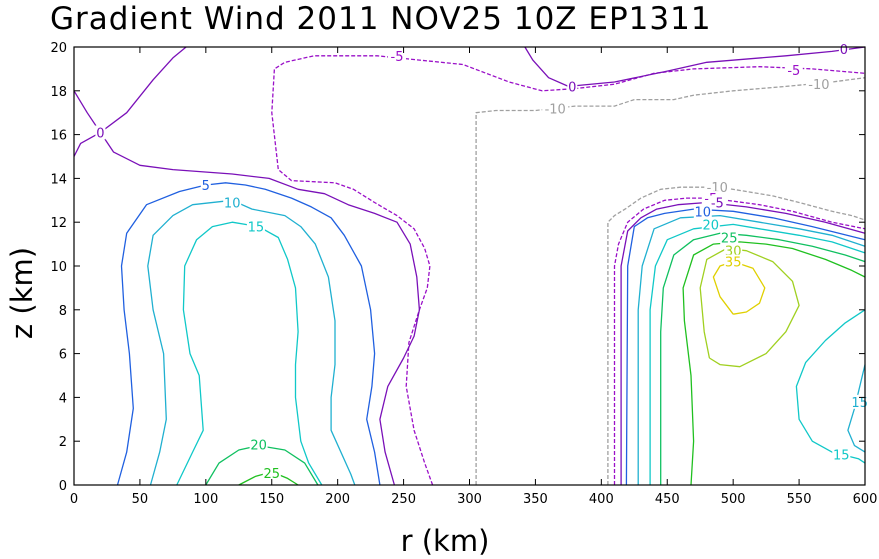  What do you see at coordinates (381, 19) in the screenshot?
I see `chart-title: Gradient Wind 2011 NOV25 10Z EP1311` at bounding box center [381, 19].